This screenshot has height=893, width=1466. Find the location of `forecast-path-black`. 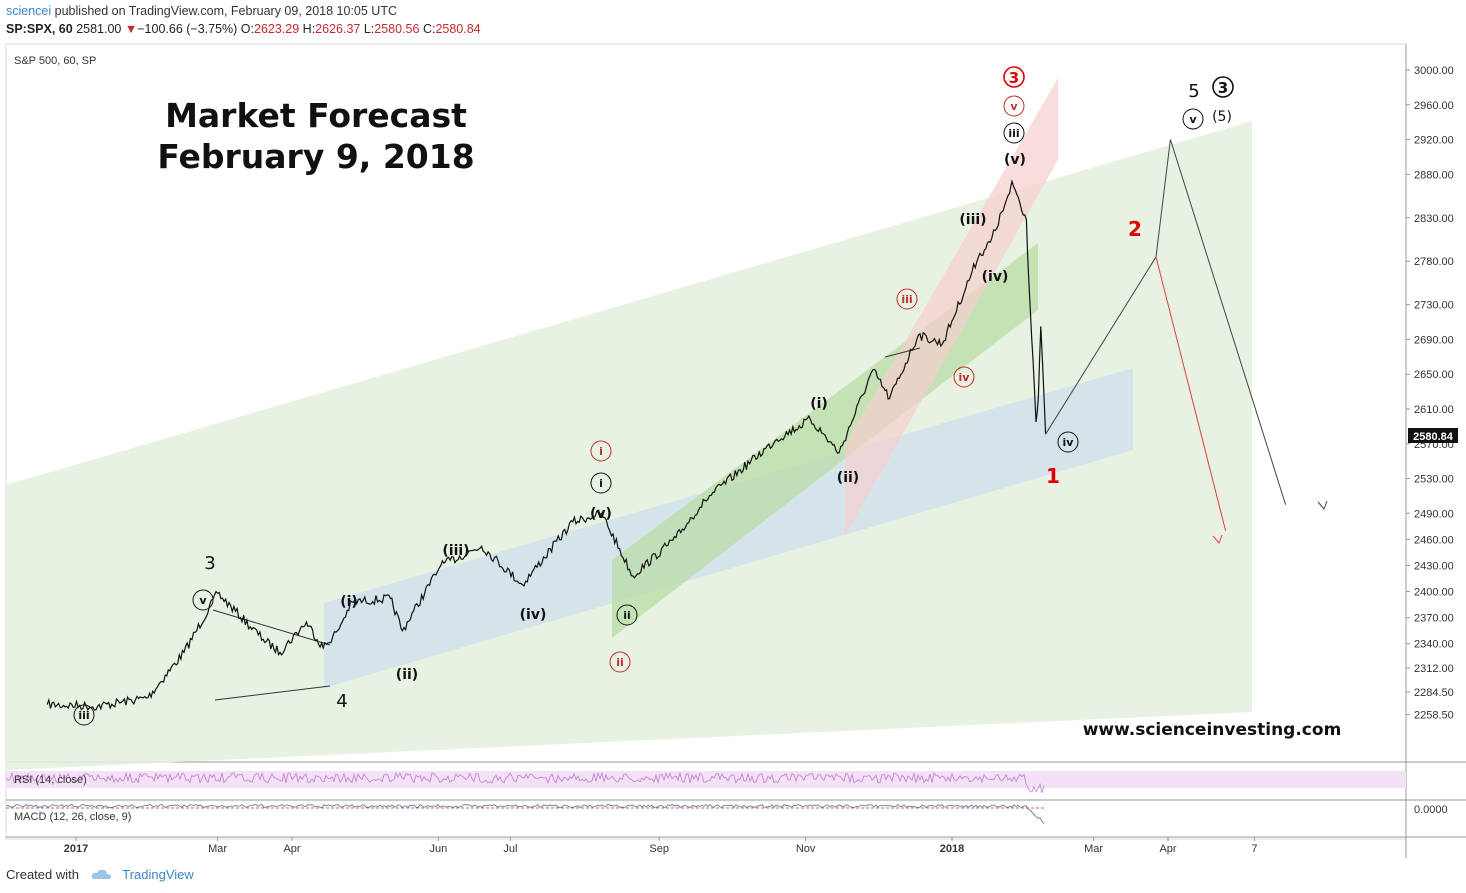

forecast-path-black is located at coordinates (1166, 322).